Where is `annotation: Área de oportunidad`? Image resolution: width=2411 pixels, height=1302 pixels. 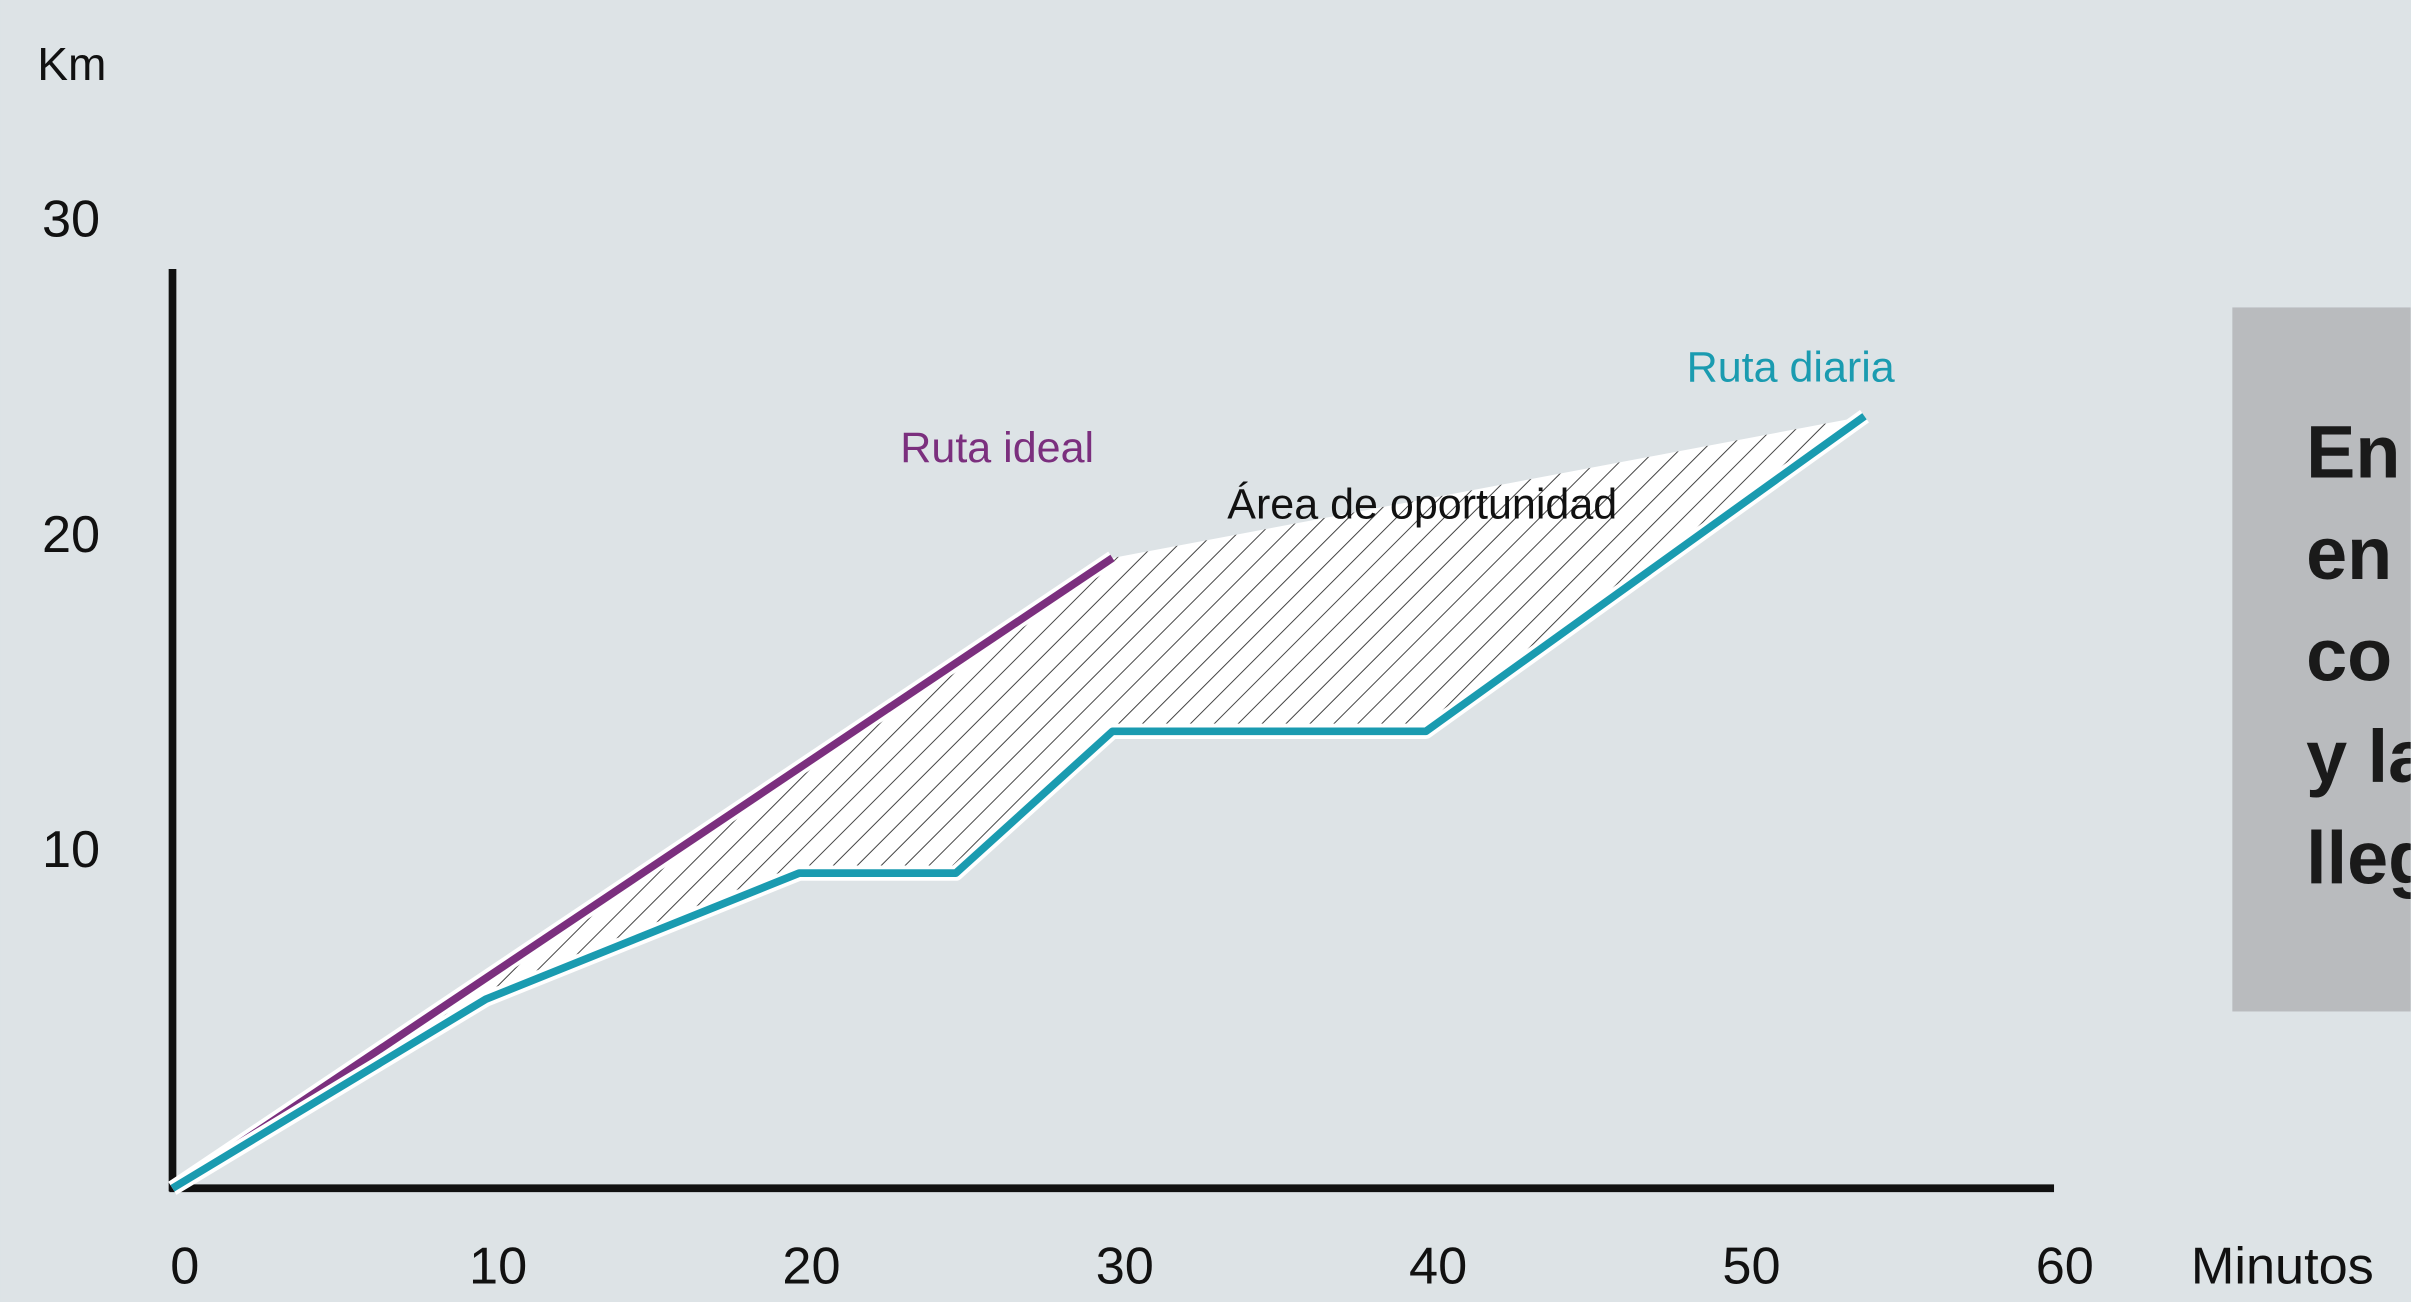
annotation: Área de oportunidad is located at coordinates (1422, 505).